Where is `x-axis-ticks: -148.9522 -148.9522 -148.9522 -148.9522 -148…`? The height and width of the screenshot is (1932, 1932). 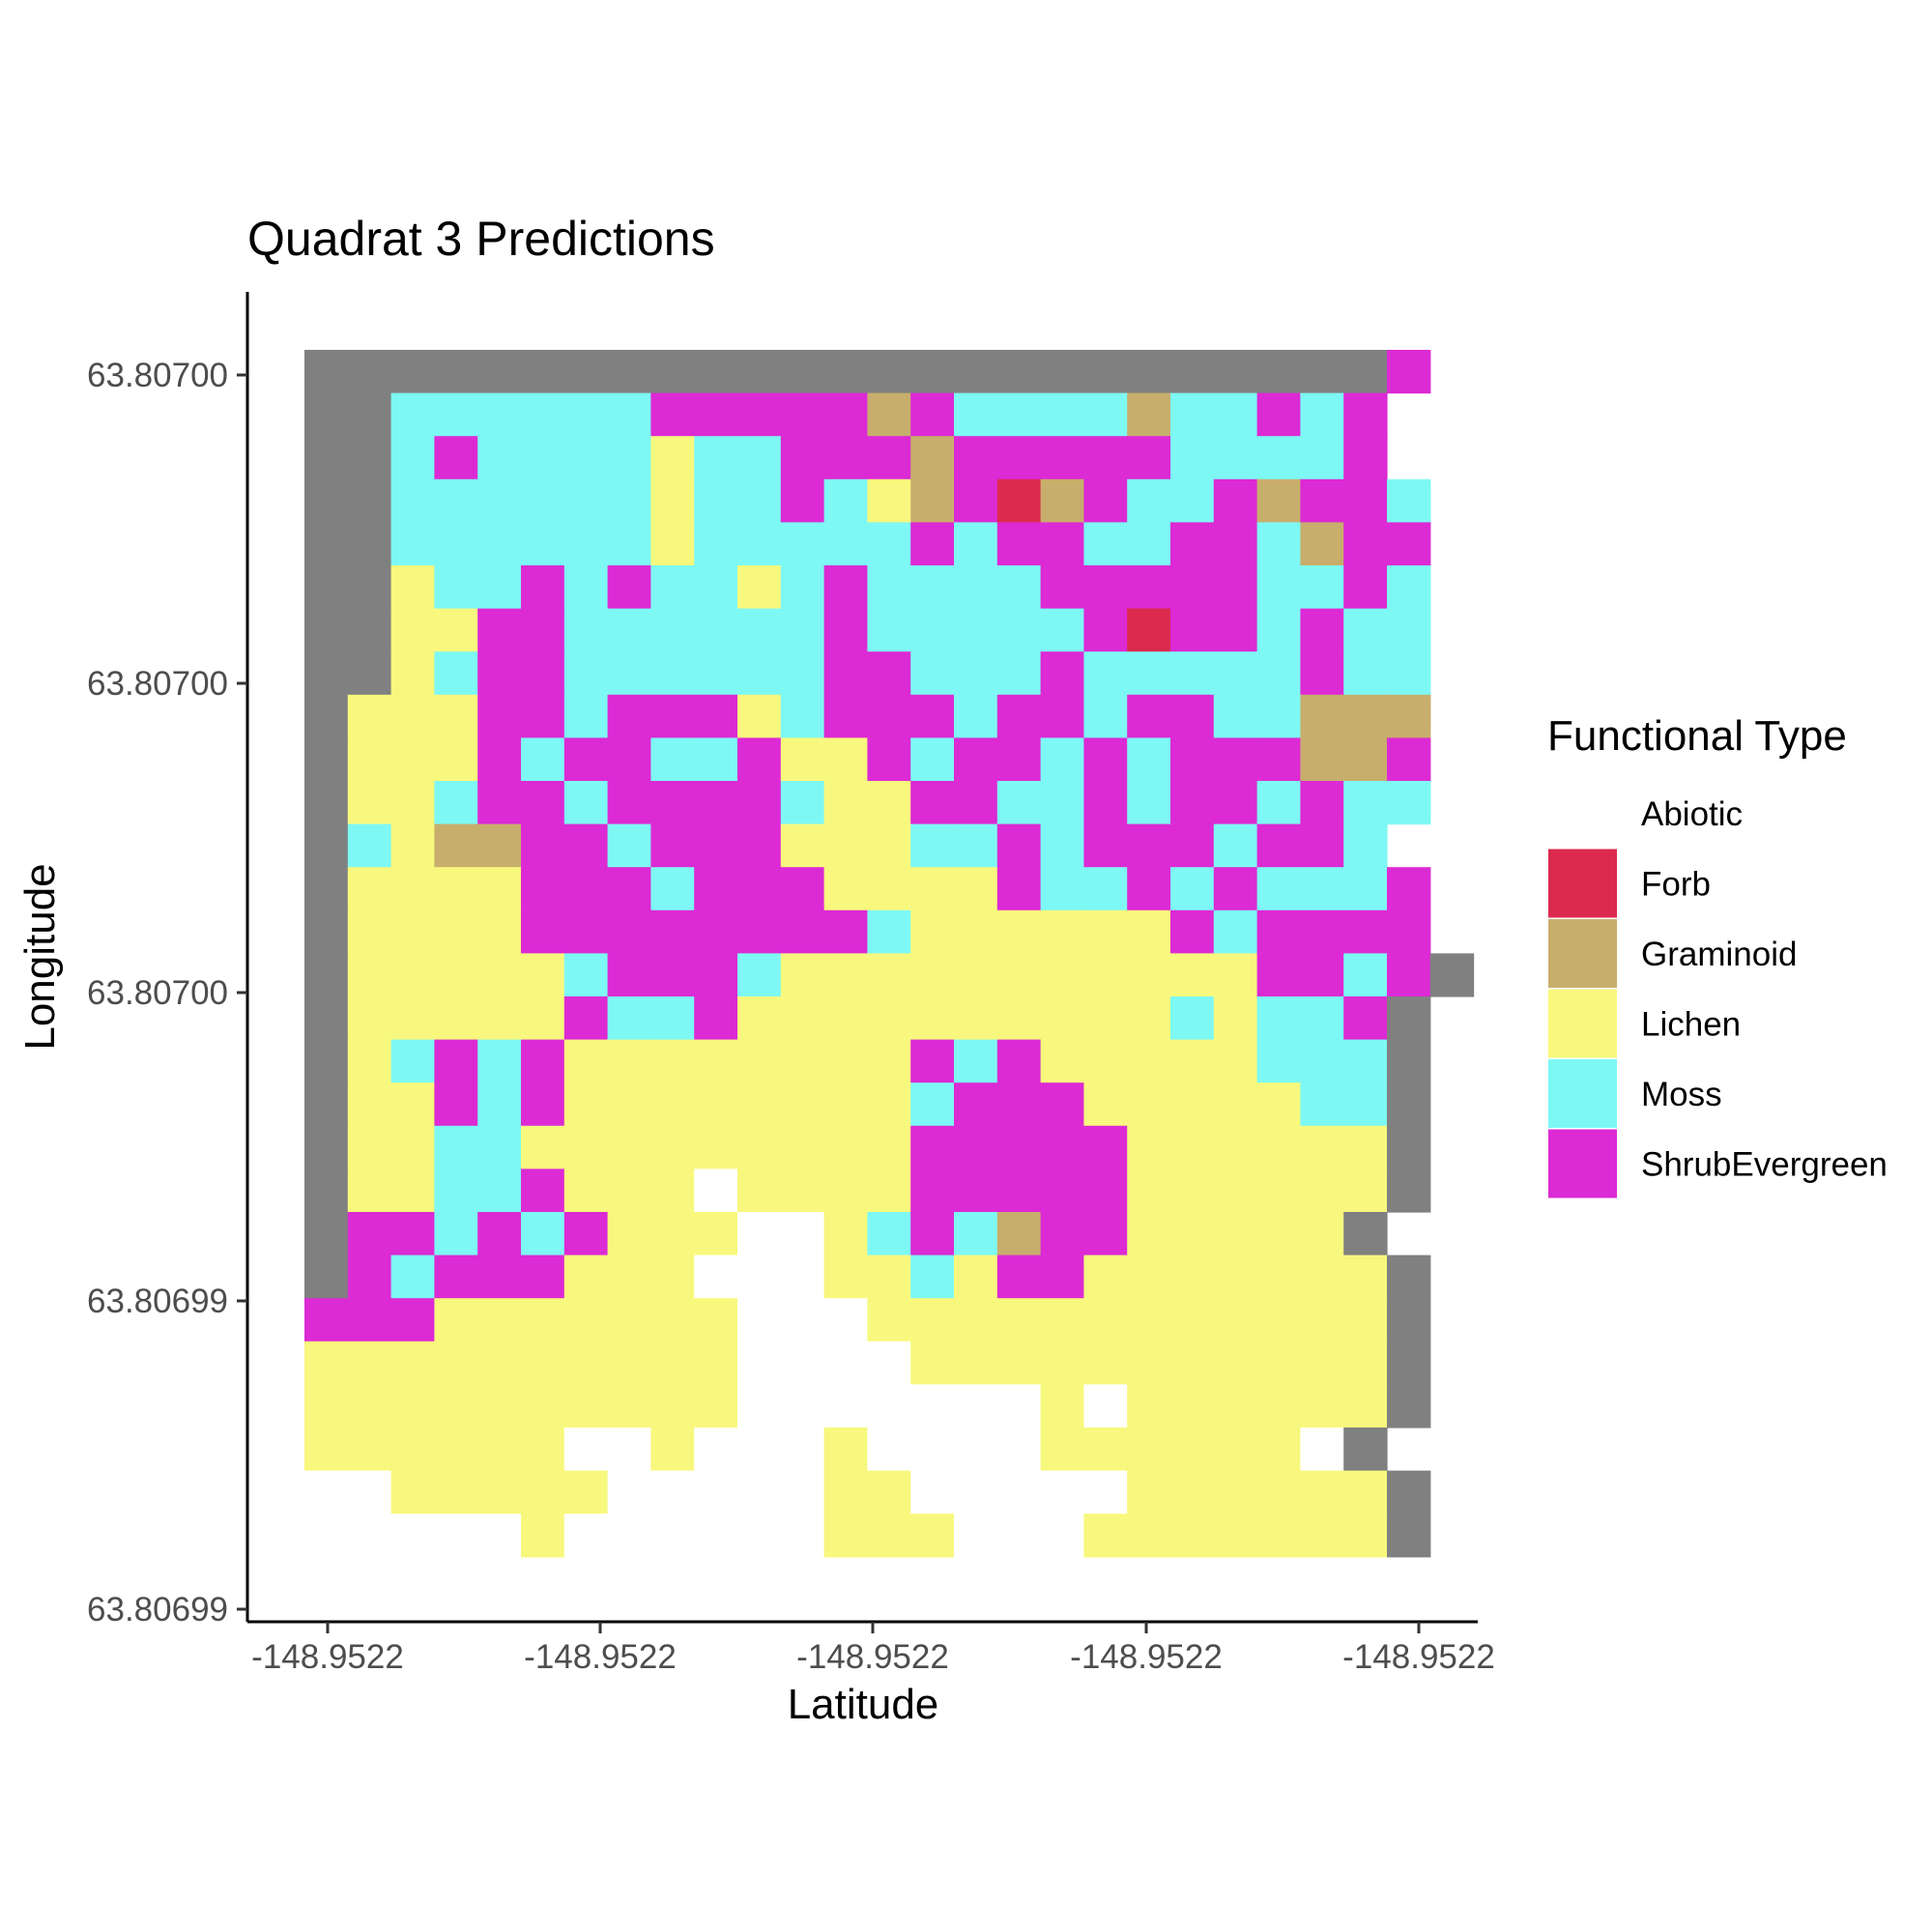
x-axis-ticks: -148.9522 -148.9522 -148.9522 -148.9522 -148… is located at coordinates (873, 1649).